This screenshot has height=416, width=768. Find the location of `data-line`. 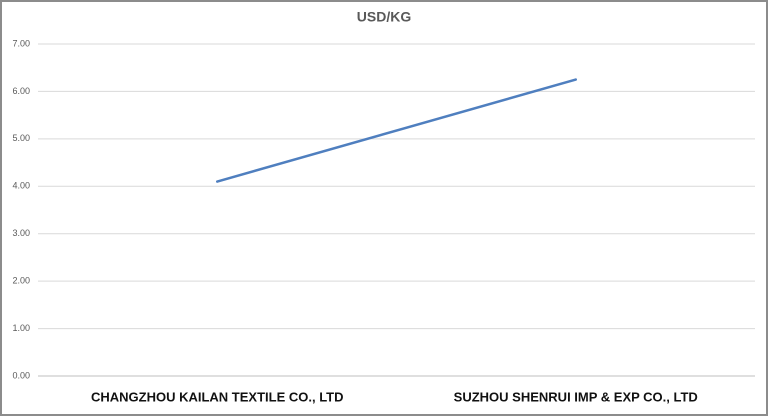

data-line is located at coordinates (396, 130).